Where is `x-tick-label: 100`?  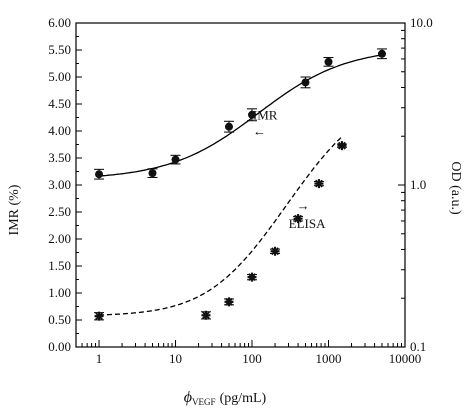 x-tick-label: 100 is located at coordinates (252, 358).